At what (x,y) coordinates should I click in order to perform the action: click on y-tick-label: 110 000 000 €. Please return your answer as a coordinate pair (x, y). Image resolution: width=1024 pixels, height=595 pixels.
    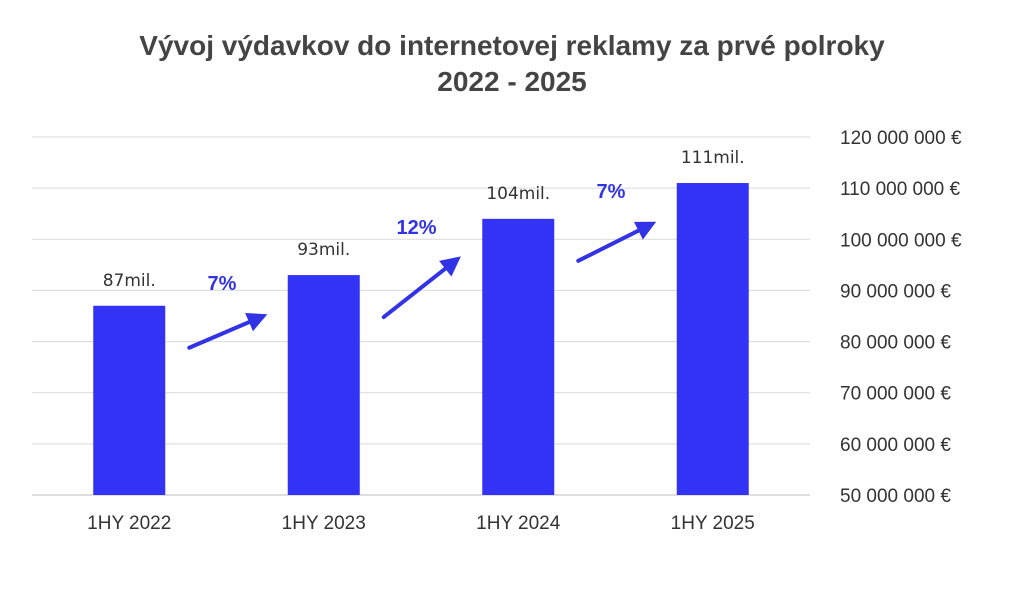
    Looking at the image, I should click on (900, 189).